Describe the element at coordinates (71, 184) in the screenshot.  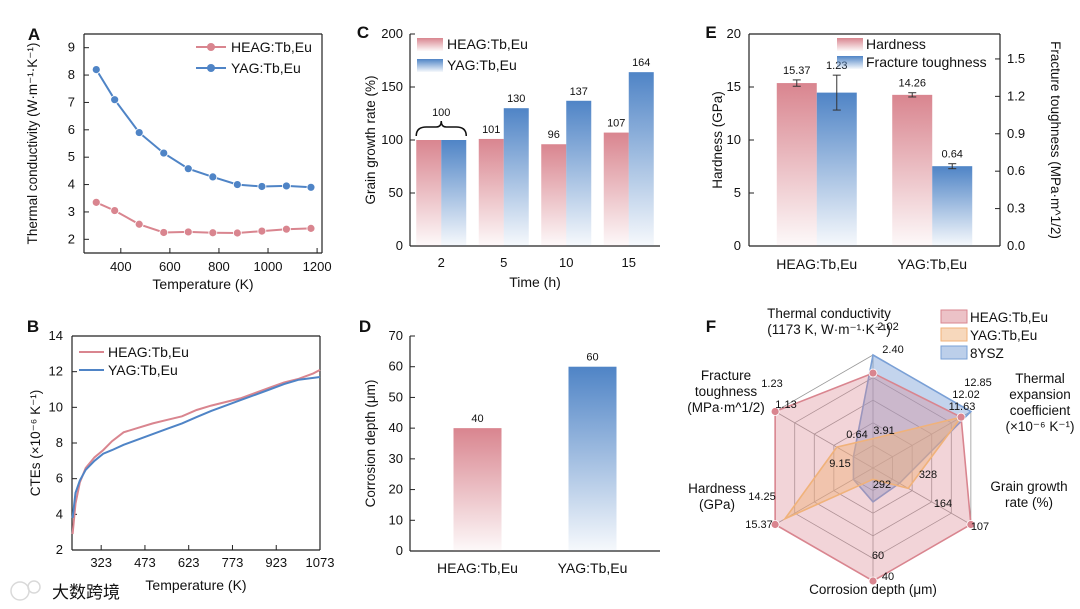
I see `chart-a-y-tick-label: 4` at that location.